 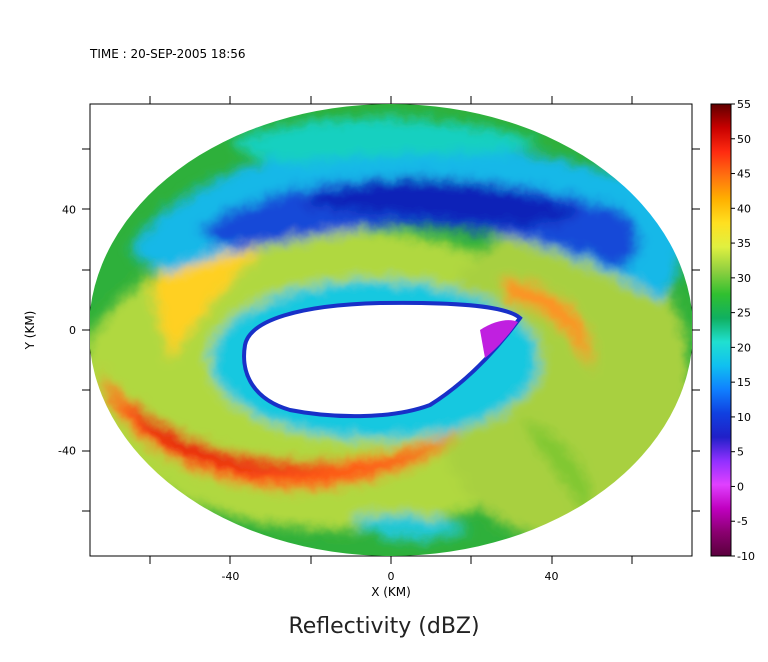 What do you see at coordinates (67, 451) in the screenshot?
I see `y-tick-label: -40` at bounding box center [67, 451].